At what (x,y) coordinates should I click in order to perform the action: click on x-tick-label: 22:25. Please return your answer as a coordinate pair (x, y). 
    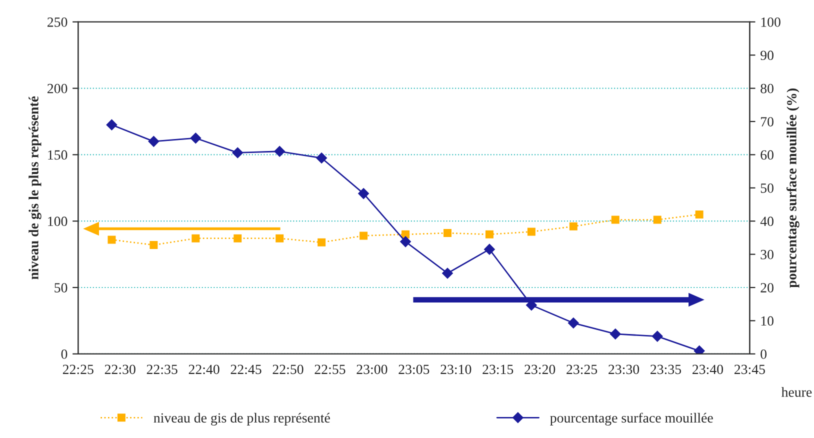
    Looking at the image, I should click on (78, 369).